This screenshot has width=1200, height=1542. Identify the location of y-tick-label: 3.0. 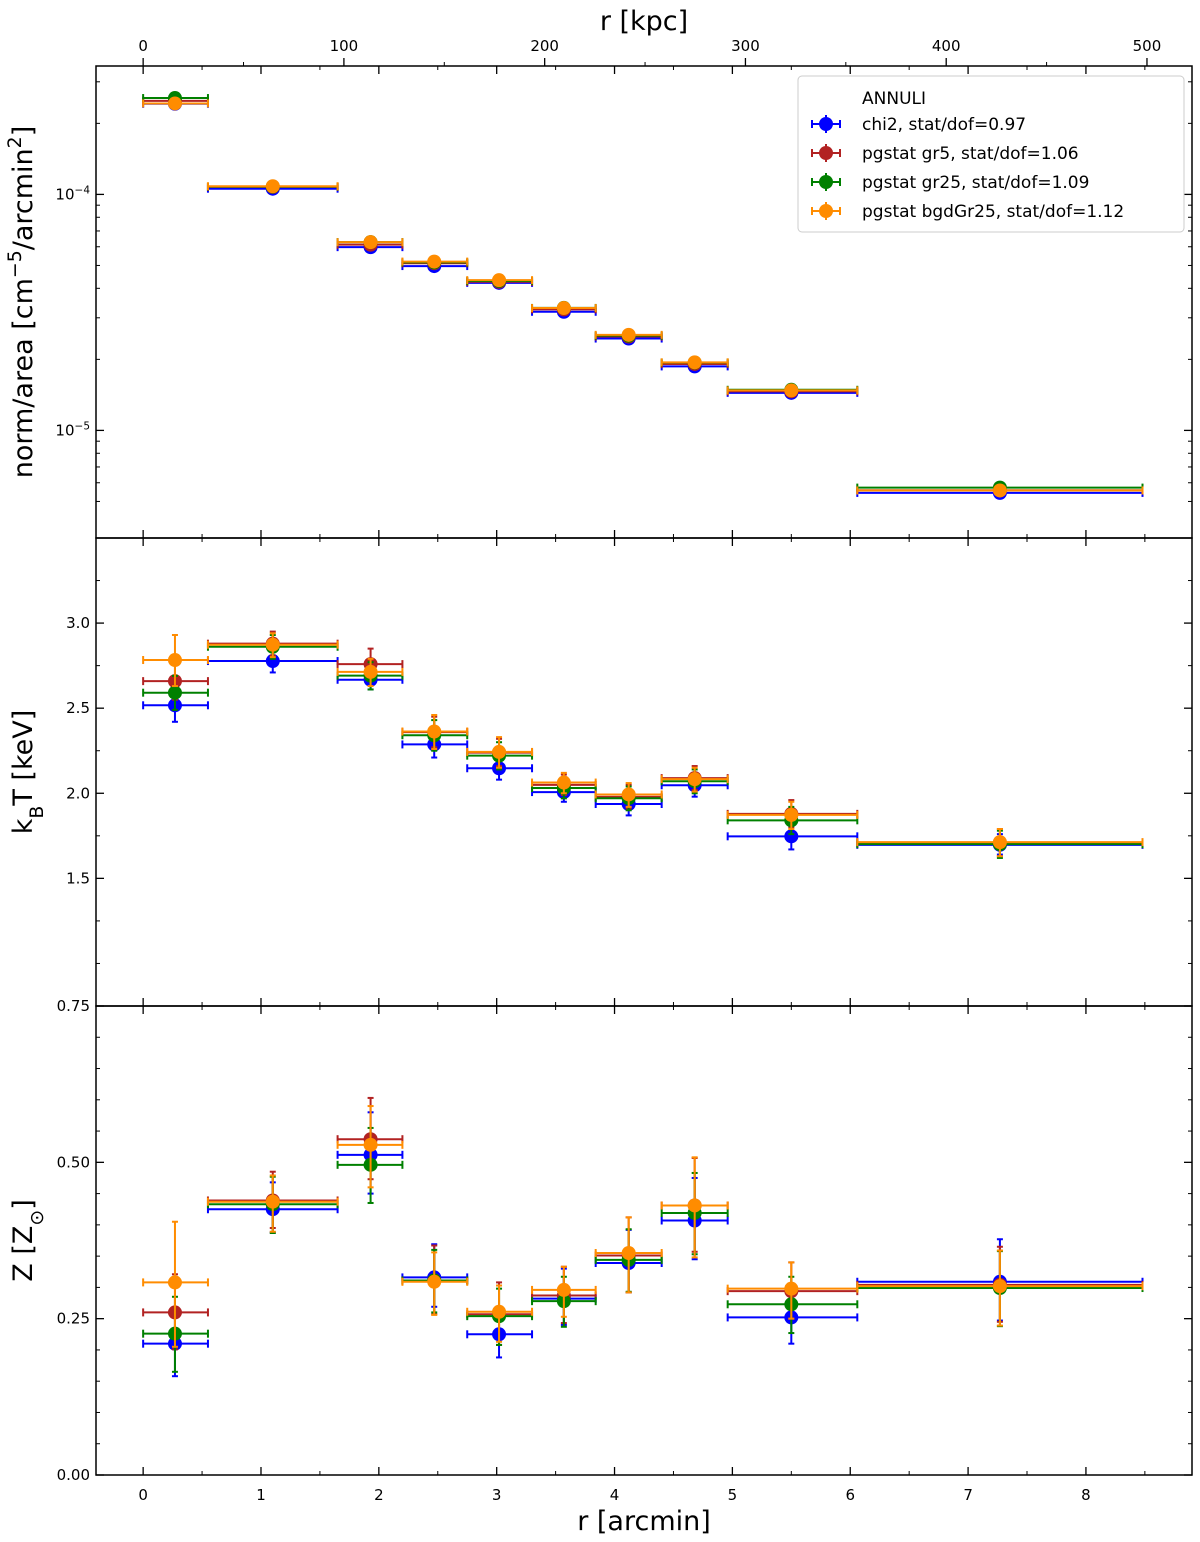
(78, 623).